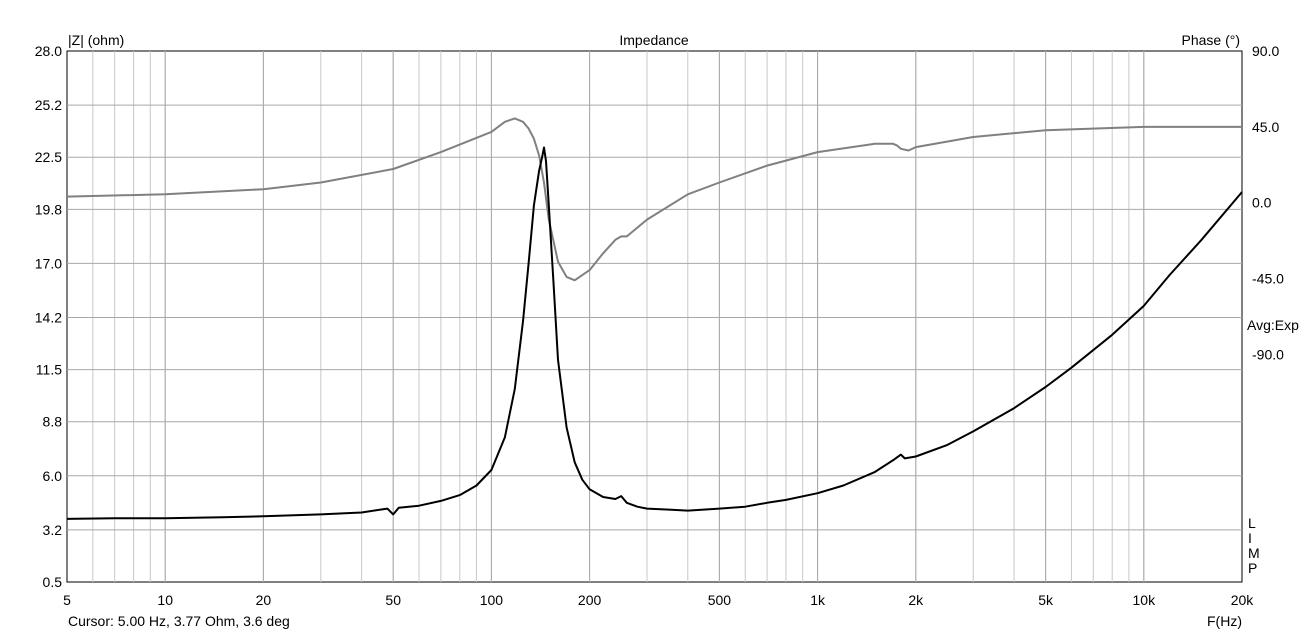 Image resolution: width=1310 pixels, height=633 pixels. What do you see at coordinates (590, 600) in the screenshot?
I see `x-tick-label: 200` at bounding box center [590, 600].